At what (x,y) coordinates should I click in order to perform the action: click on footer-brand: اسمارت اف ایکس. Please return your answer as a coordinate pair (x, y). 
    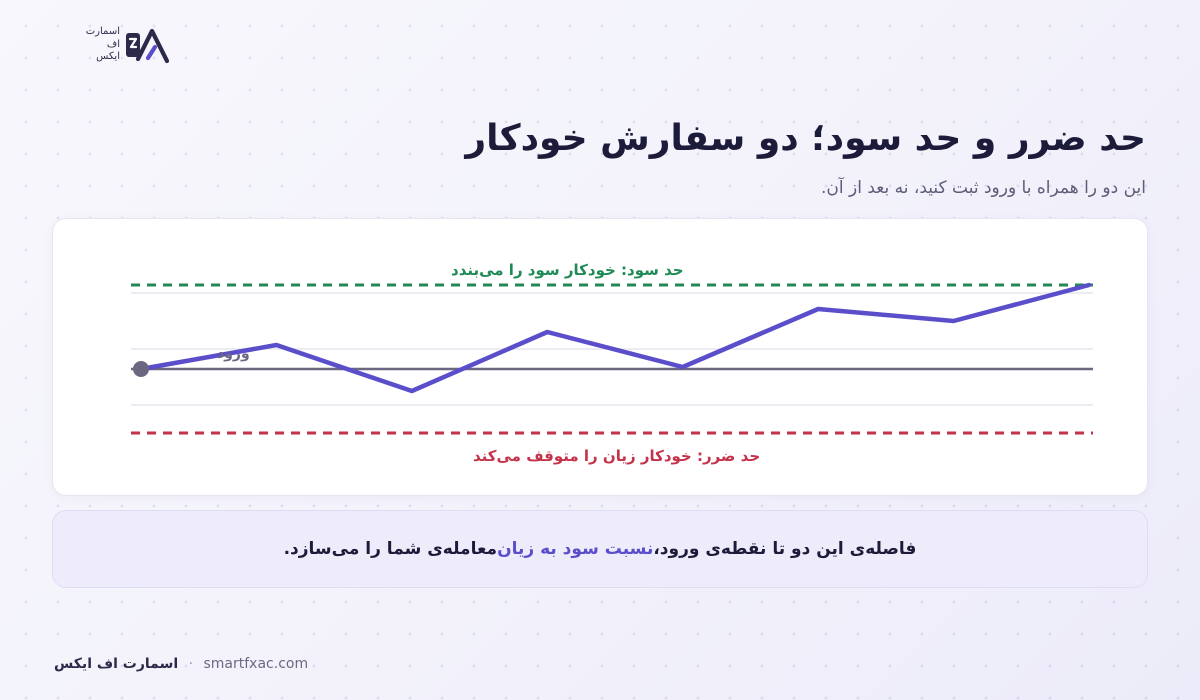
    Looking at the image, I should click on (116, 664).